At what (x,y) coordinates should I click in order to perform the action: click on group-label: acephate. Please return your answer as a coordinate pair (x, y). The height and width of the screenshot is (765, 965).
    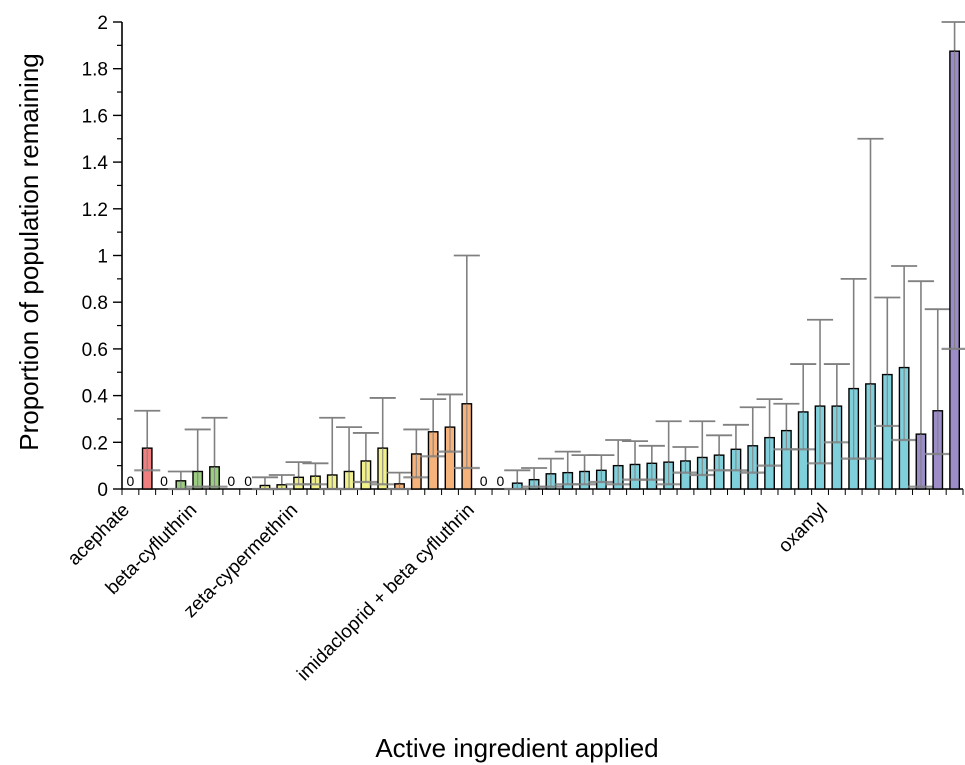
    Looking at the image, I should click on (99, 535).